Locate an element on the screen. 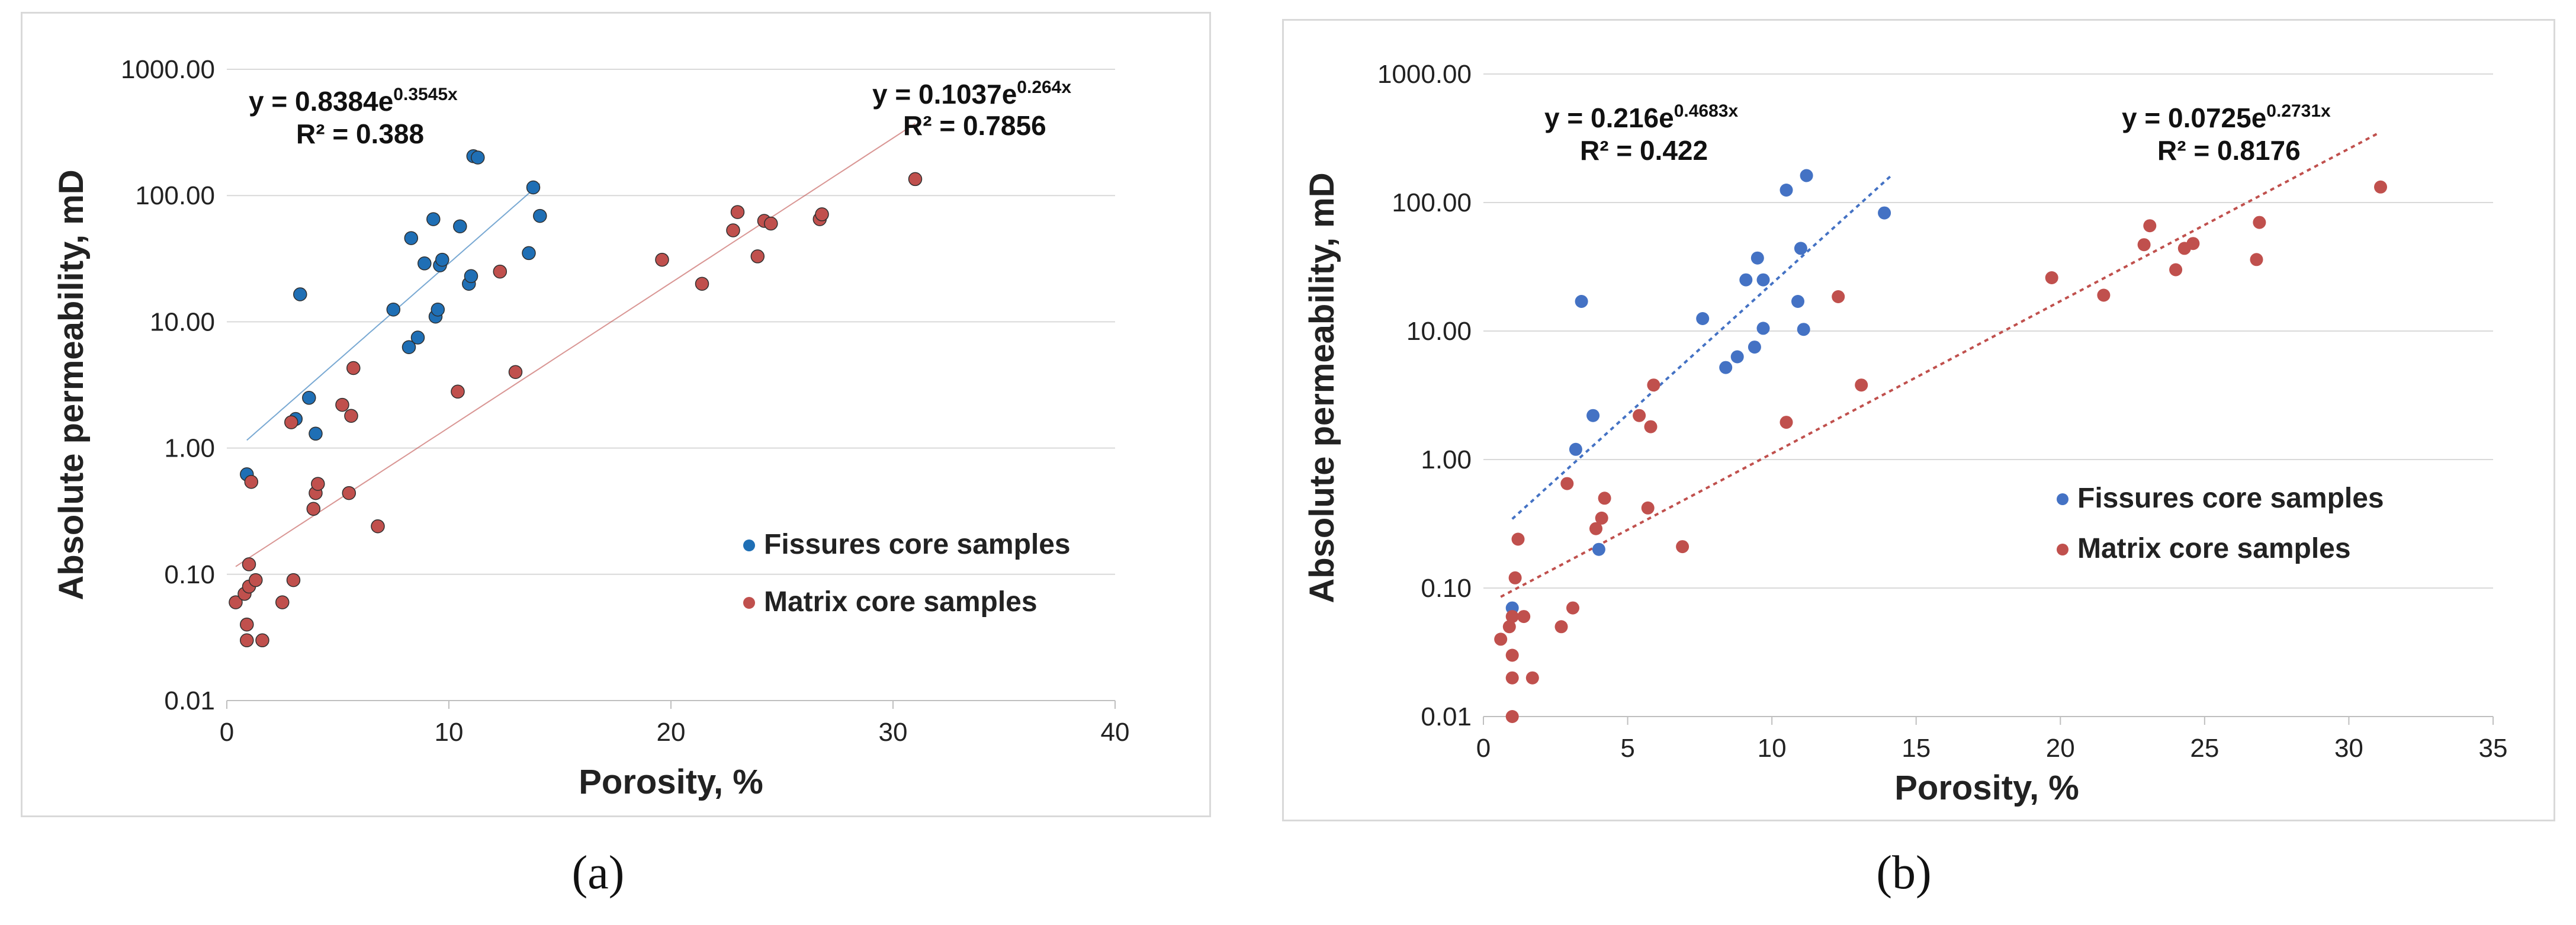  legend-label-fissures-a: Fissures core samples is located at coordinates (917, 544).